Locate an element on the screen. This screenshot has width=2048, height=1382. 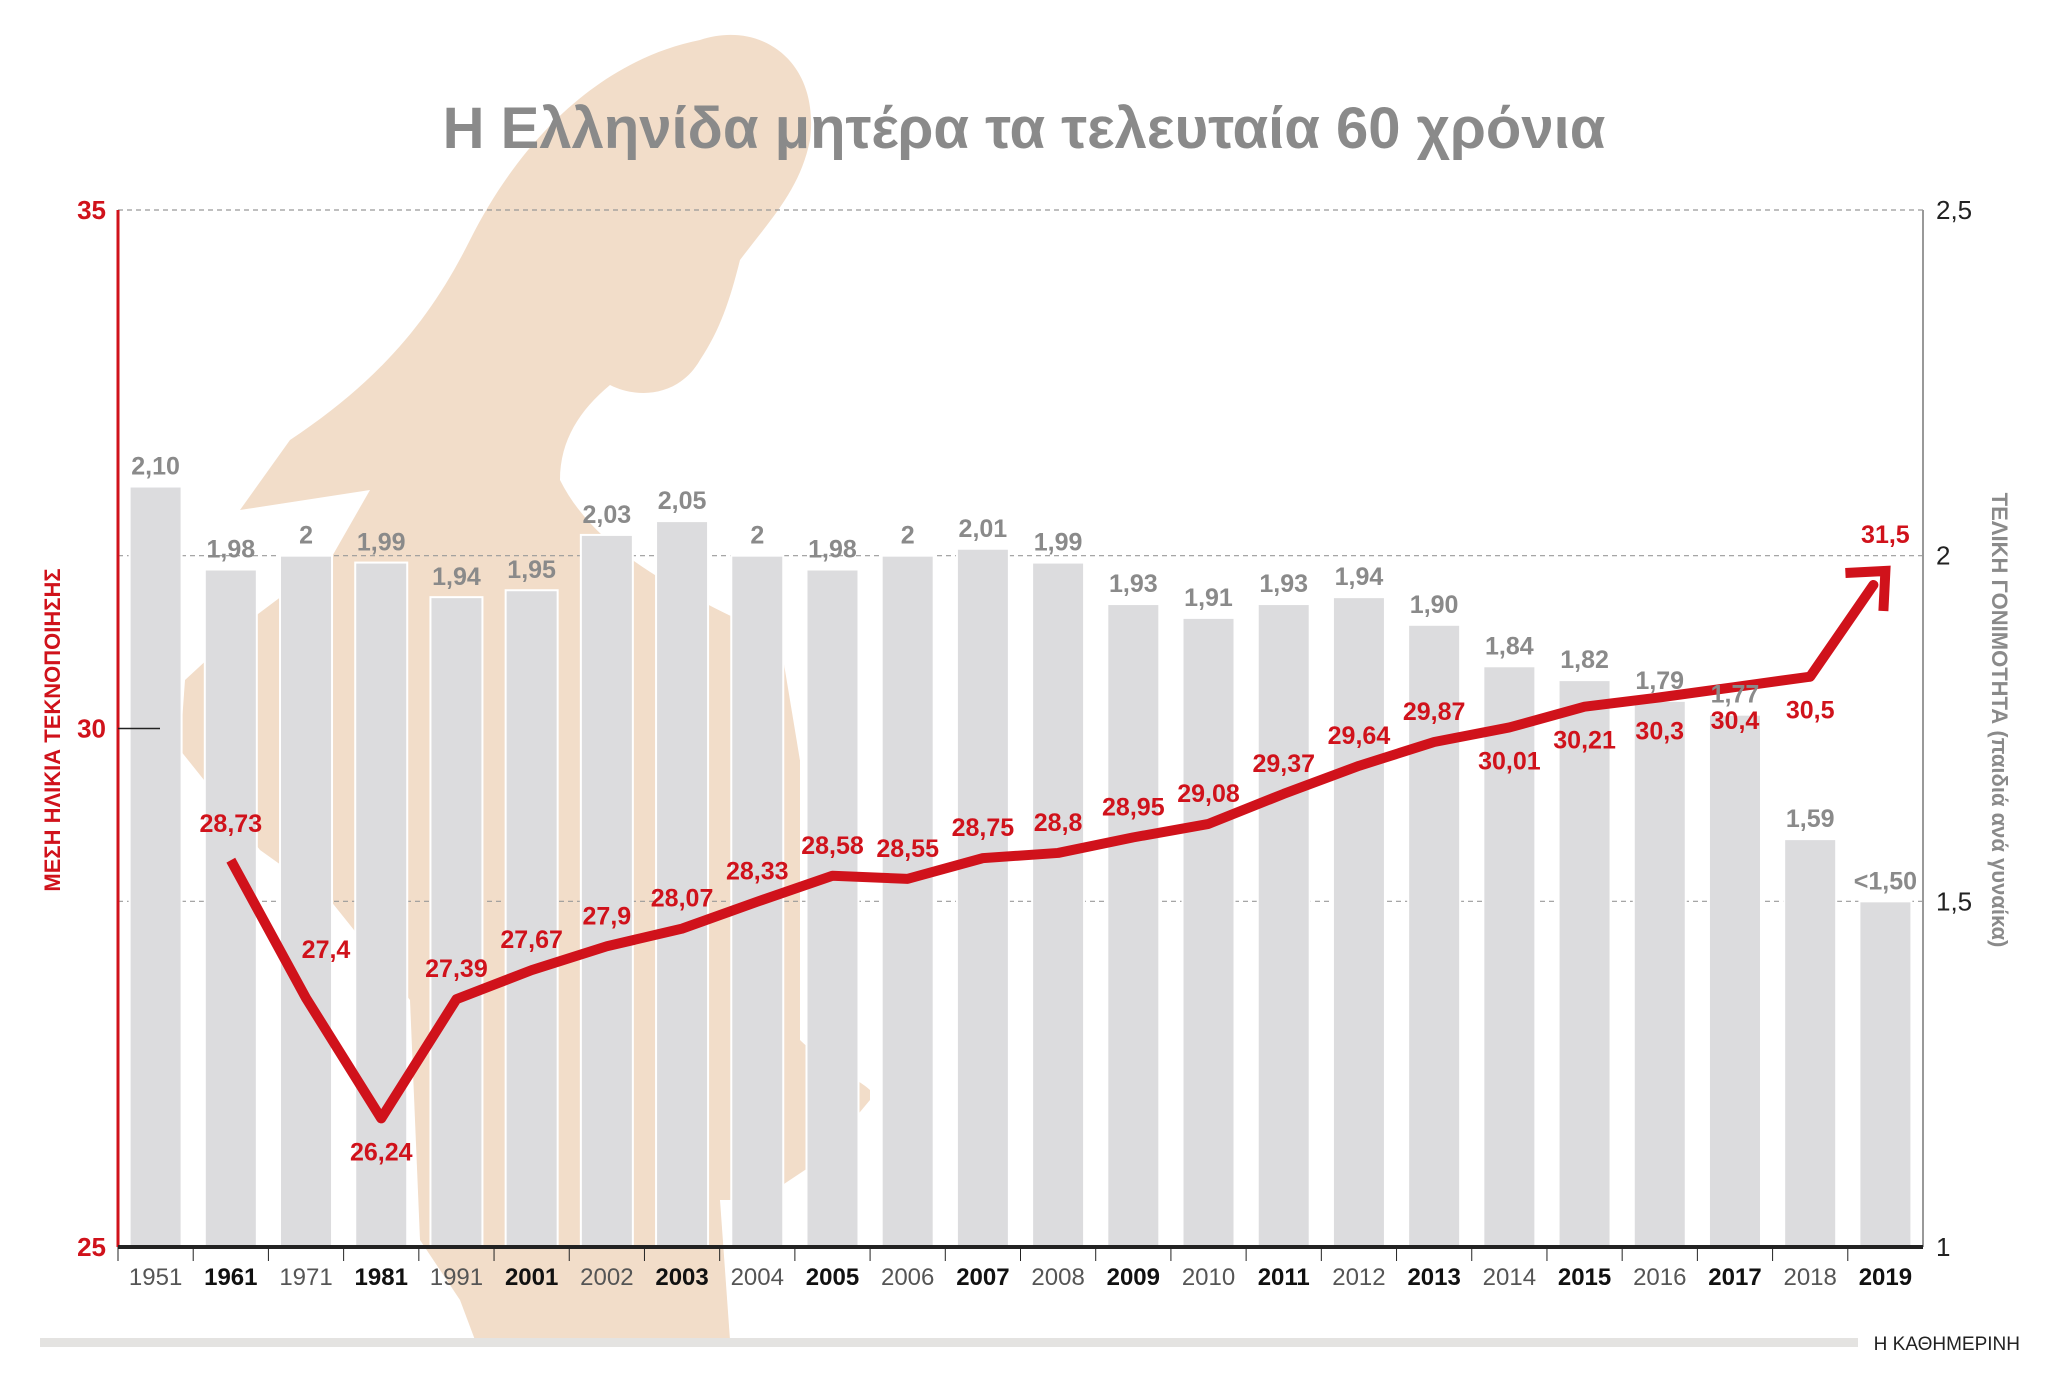
age-value-label: 28,95 is located at coordinates (1133, 807).